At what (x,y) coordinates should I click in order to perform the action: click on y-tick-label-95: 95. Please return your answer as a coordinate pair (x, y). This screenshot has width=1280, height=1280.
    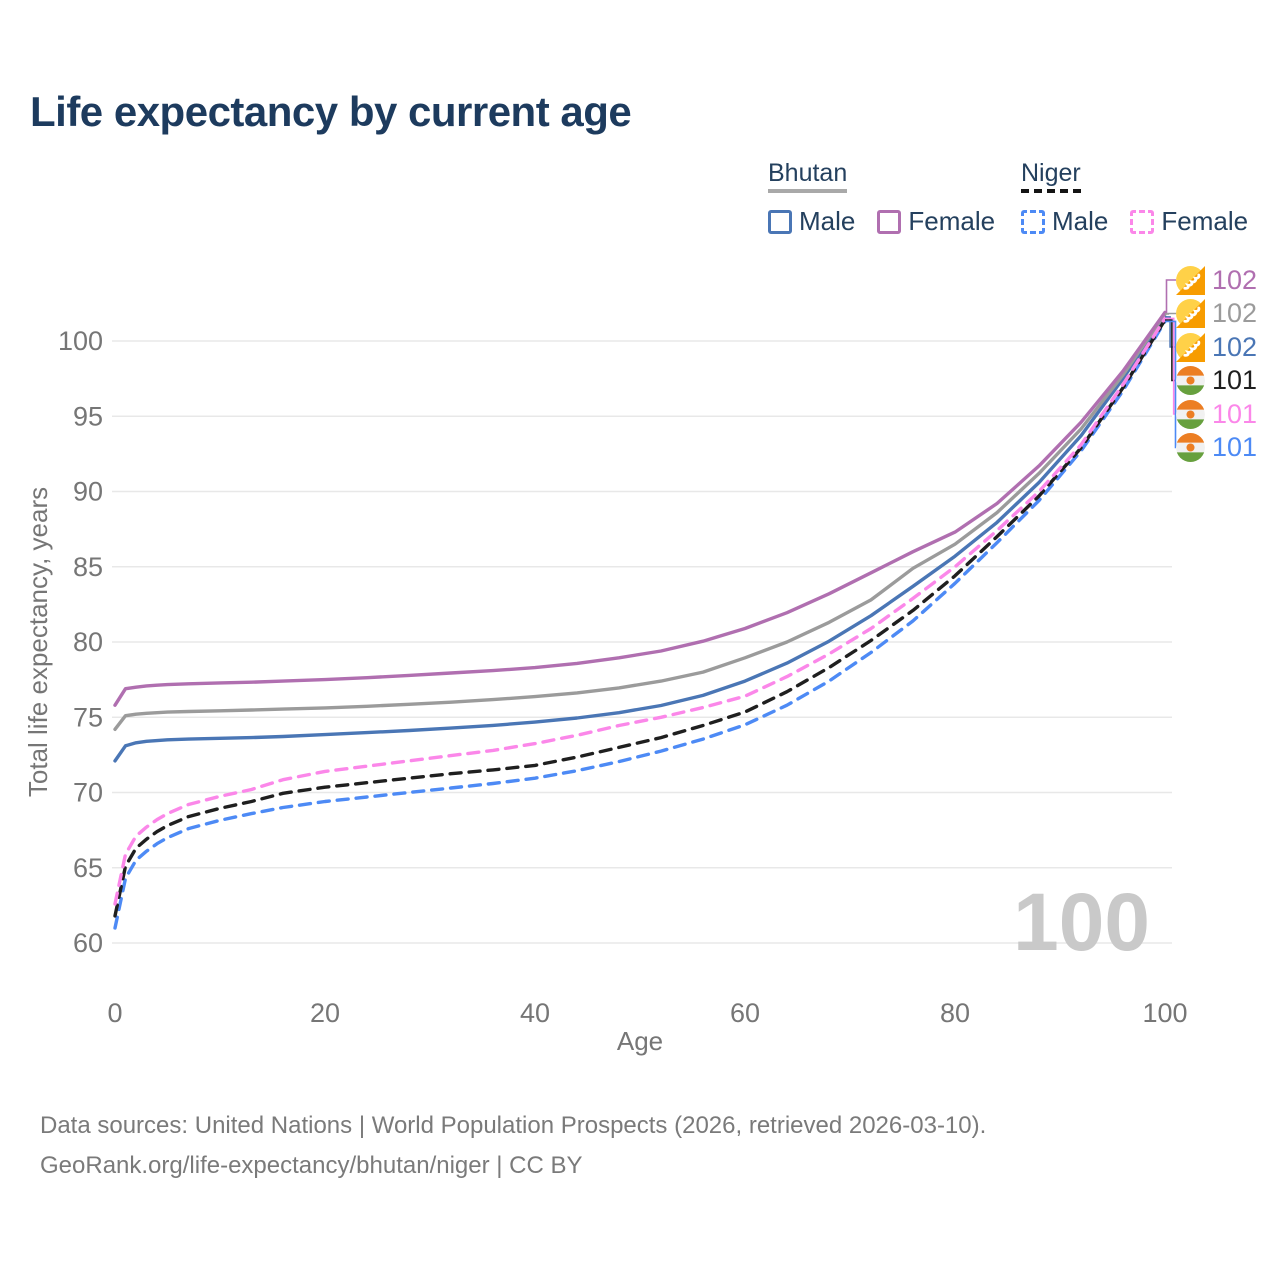
    Looking at the image, I should click on (88, 416).